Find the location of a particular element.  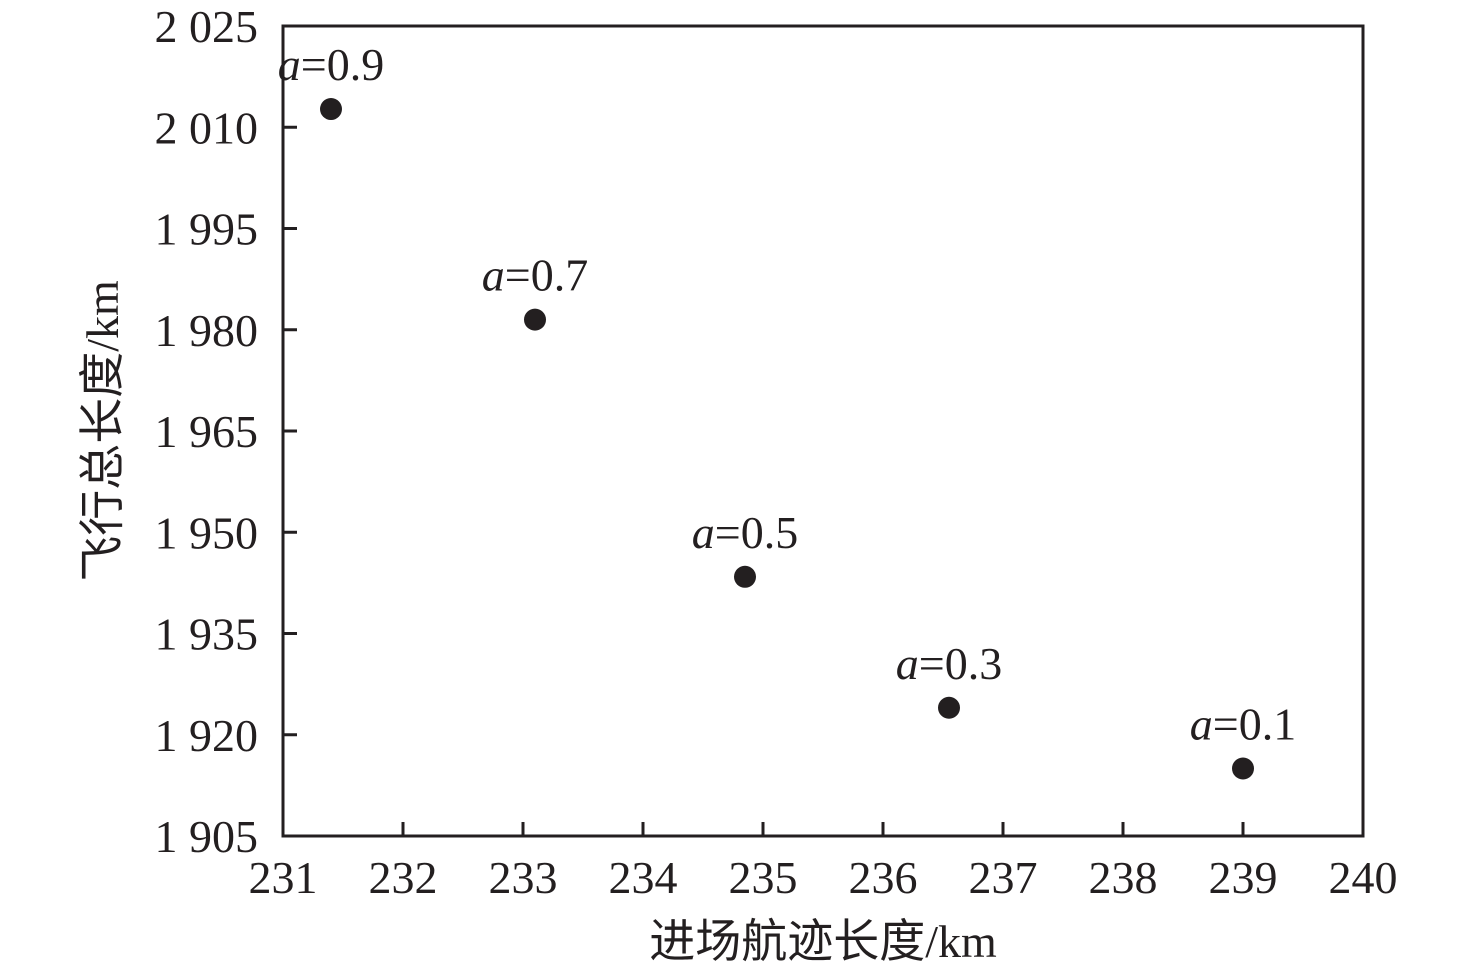

x-tick-label: 233 is located at coordinates (523, 877).